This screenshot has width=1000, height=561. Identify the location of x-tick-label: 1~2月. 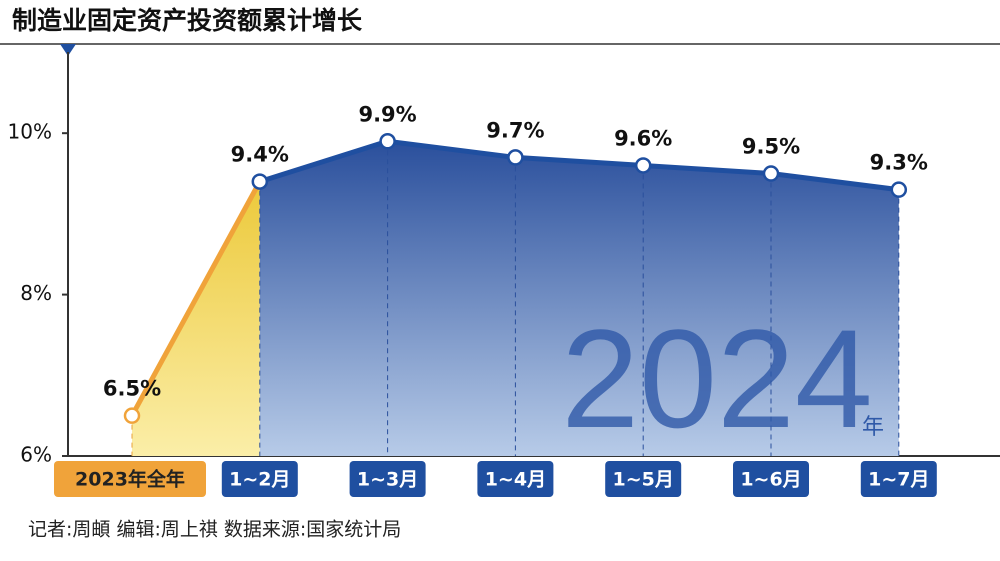
(259, 480).